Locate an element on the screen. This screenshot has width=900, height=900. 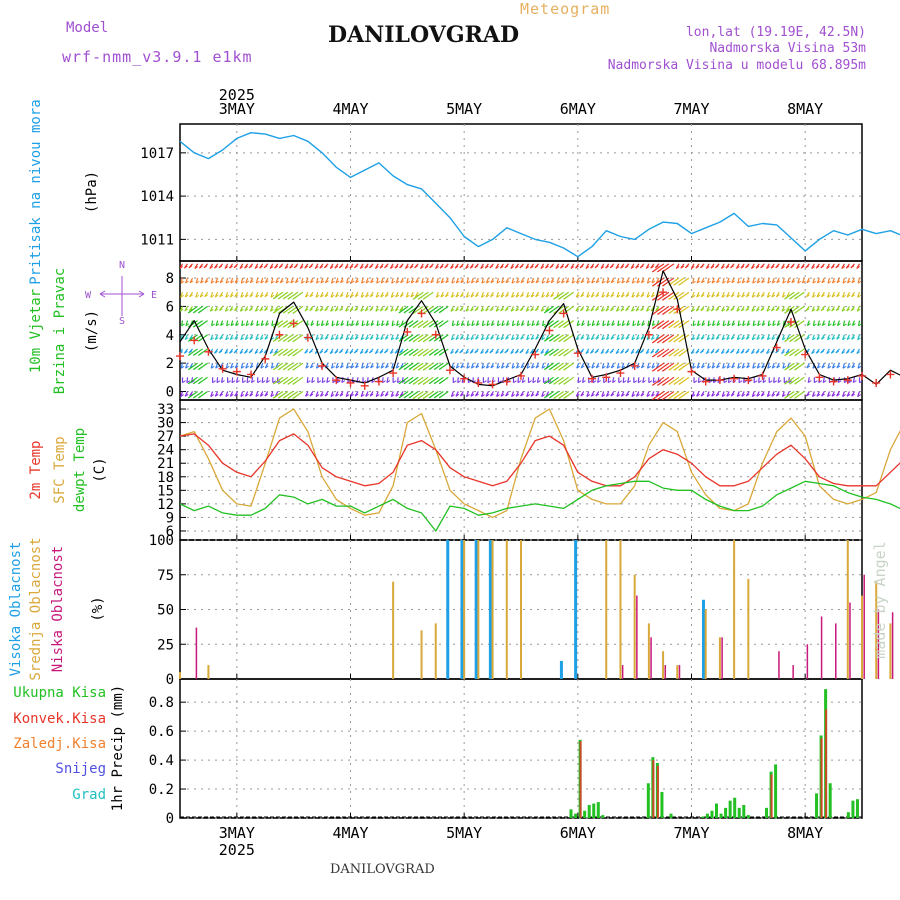
y-label-pressure: Pritisak na nivou mora is located at coordinates (36, 191).